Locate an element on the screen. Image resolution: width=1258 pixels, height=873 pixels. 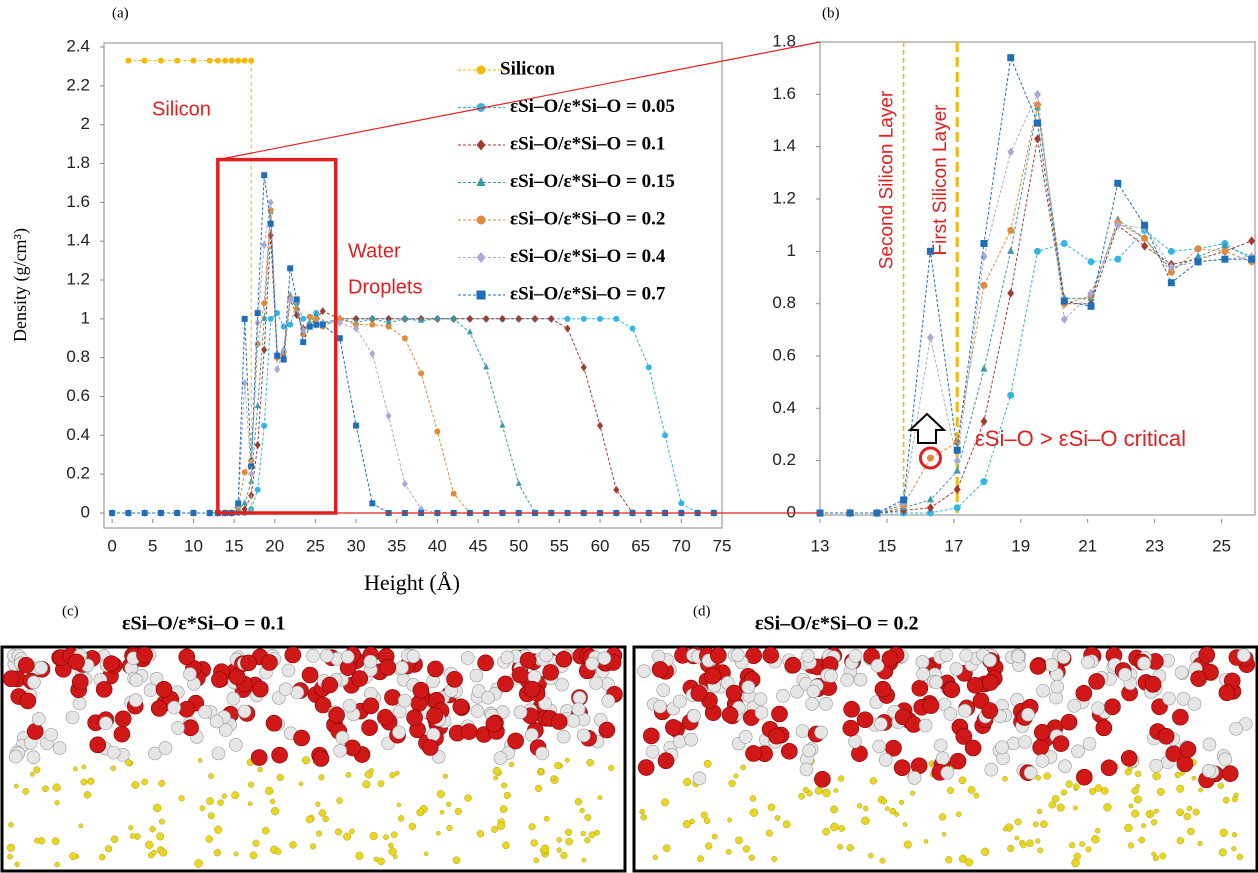
legend-label: εSi–O/ε*Si–O = 0.7 is located at coordinates (588, 293).